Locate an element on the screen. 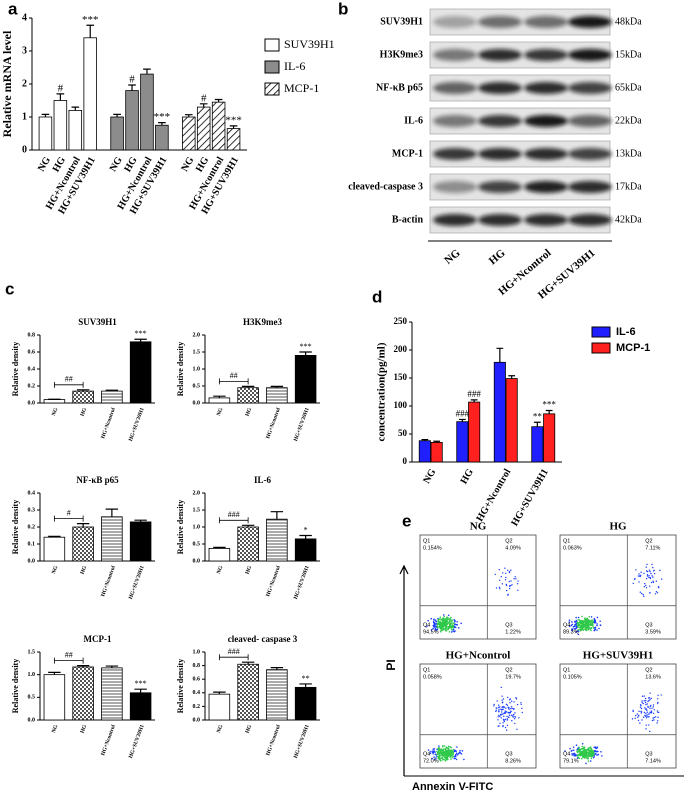 The height and width of the screenshot is (795, 685). y-tick-label: 0.3 is located at coordinates (32, 510).